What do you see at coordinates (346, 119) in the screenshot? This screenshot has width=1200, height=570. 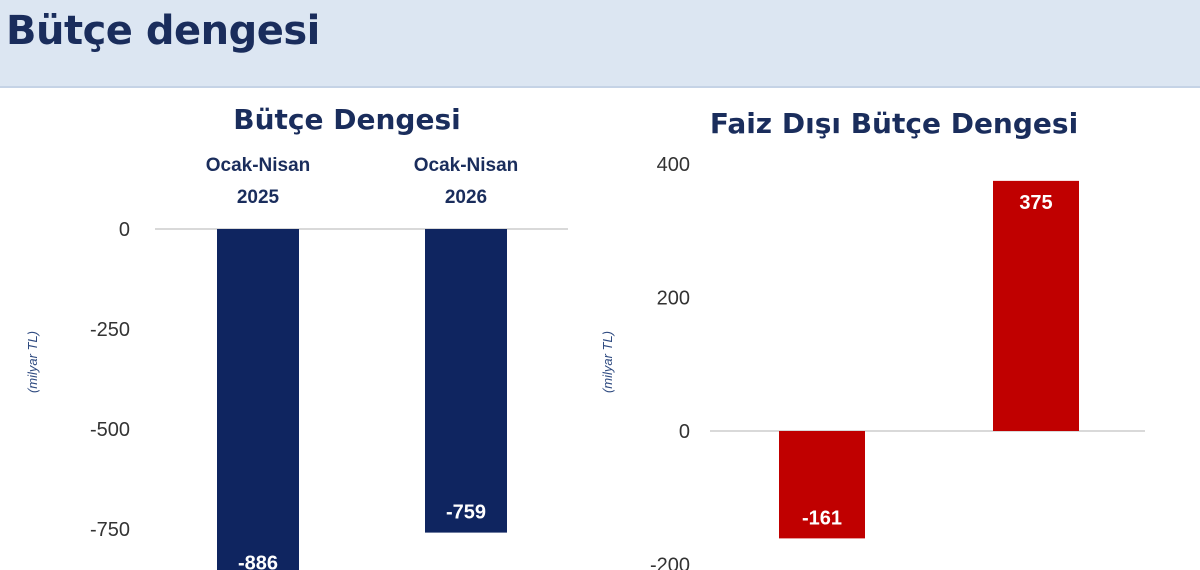 I see `chart-title: Bütçe Dengesi` at bounding box center [346, 119].